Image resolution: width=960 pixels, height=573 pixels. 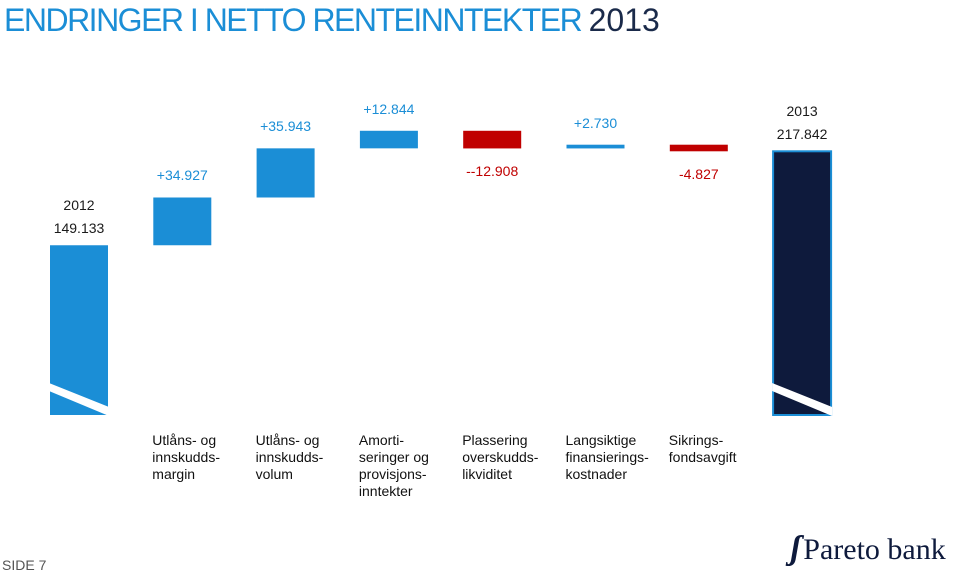 What do you see at coordinates (79, 228) in the screenshot?
I see `value-label: 149.133` at bounding box center [79, 228].